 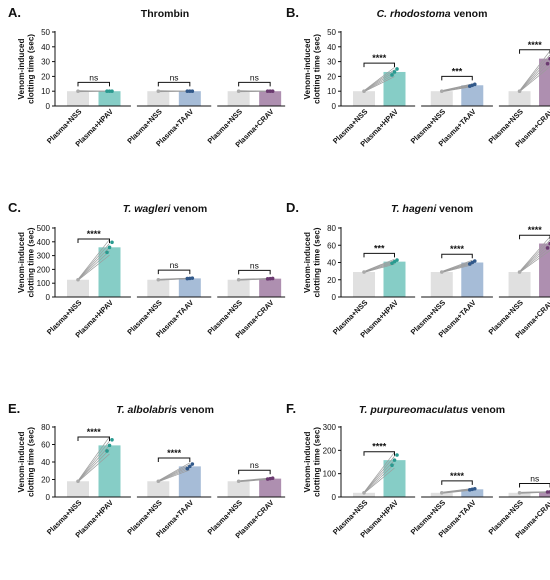 I want to click on y-tick-label: 30, so click(x=331, y=62).